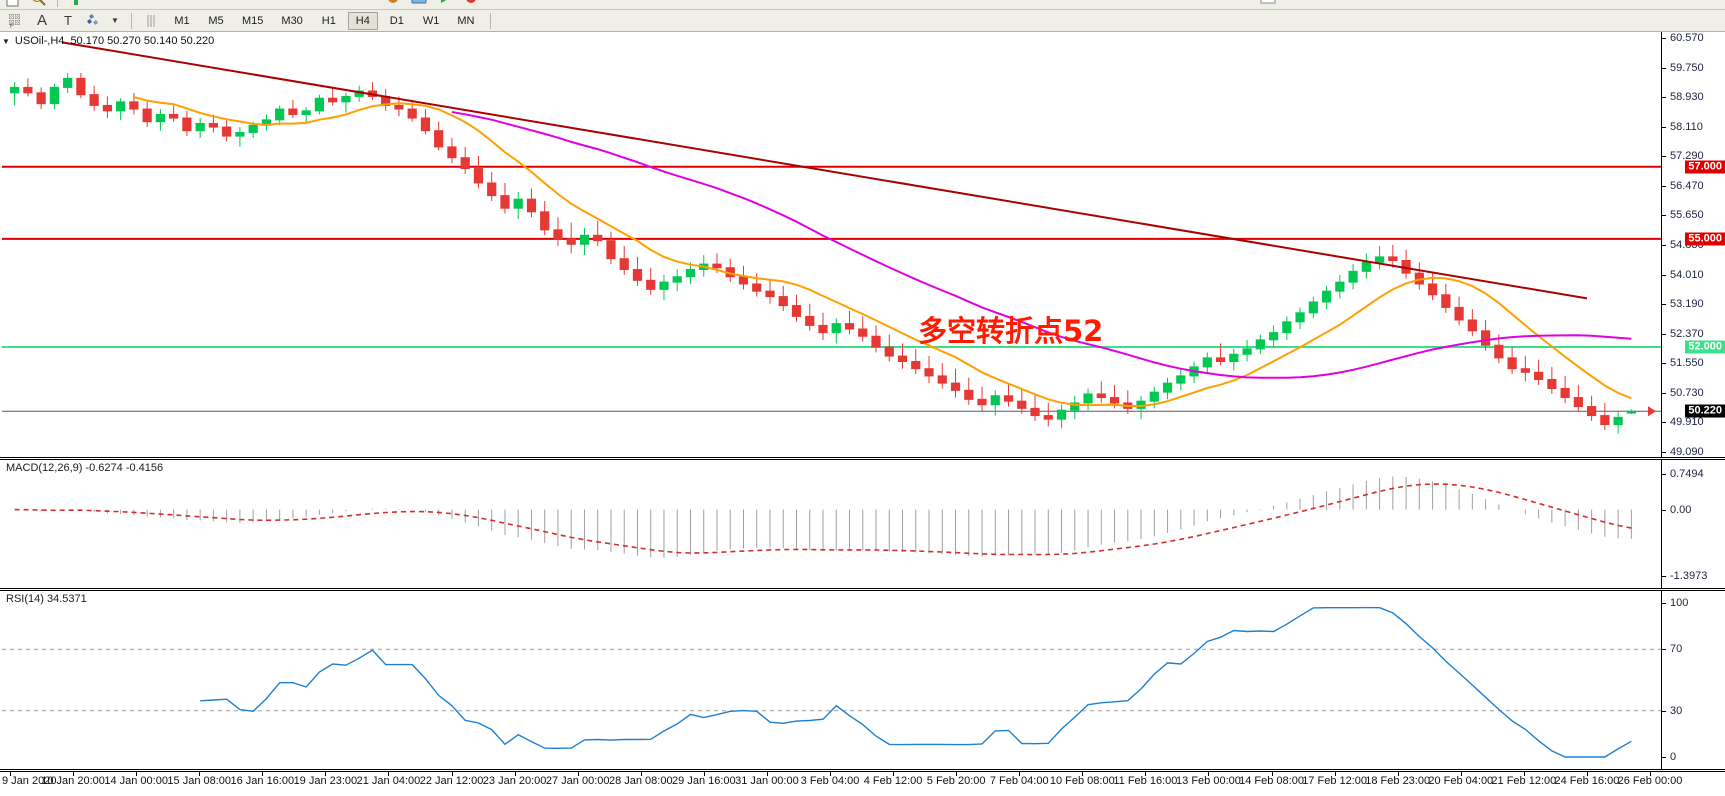 This screenshot has height=796, width=1725. What do you see at coordinates (1705, 411) in the screenshot?
I see `price-tag-50-220: 50.220` at bounding box center [1705, 411].